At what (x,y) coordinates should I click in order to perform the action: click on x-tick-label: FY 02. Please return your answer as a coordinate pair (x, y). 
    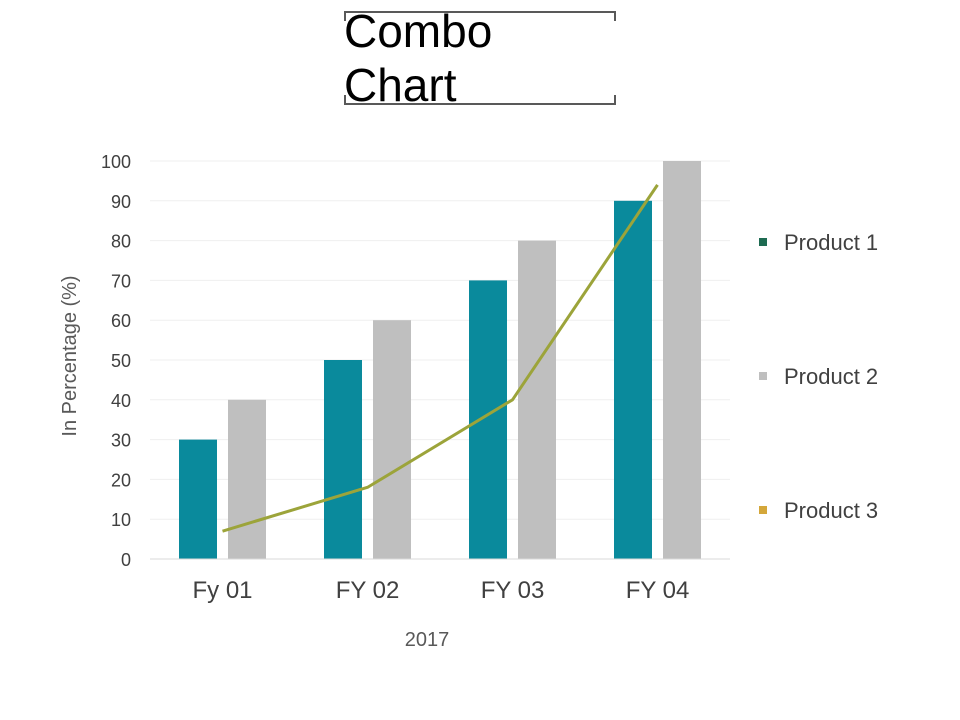
    Looking at the image, I should click on (368, 590).